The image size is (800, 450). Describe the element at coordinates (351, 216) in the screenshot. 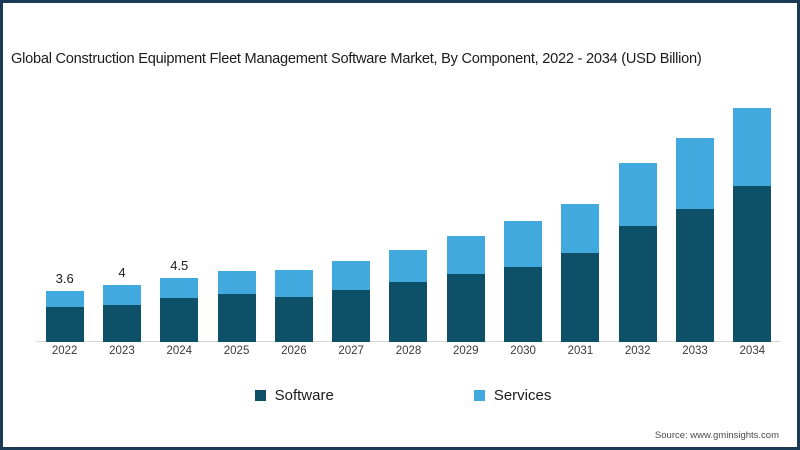

I see `bar-group-2027` at that location.